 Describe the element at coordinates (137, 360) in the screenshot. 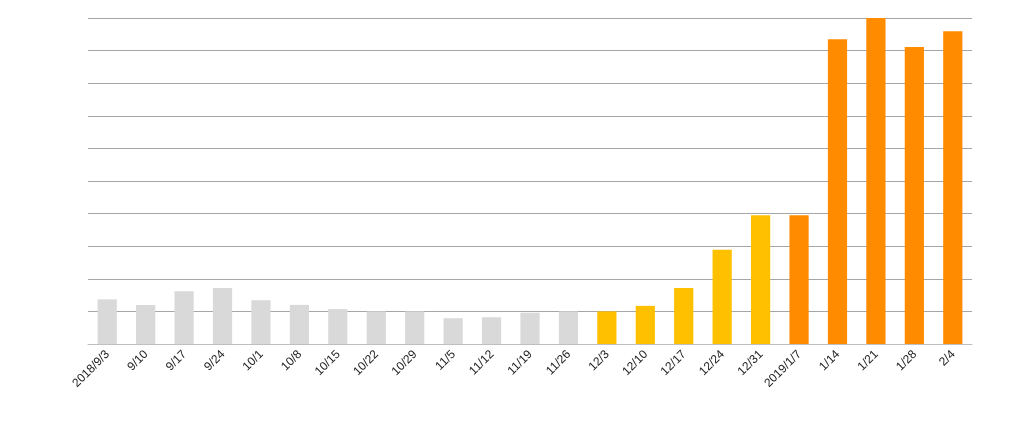

I see `x-tick-label: 9/10` at that location.